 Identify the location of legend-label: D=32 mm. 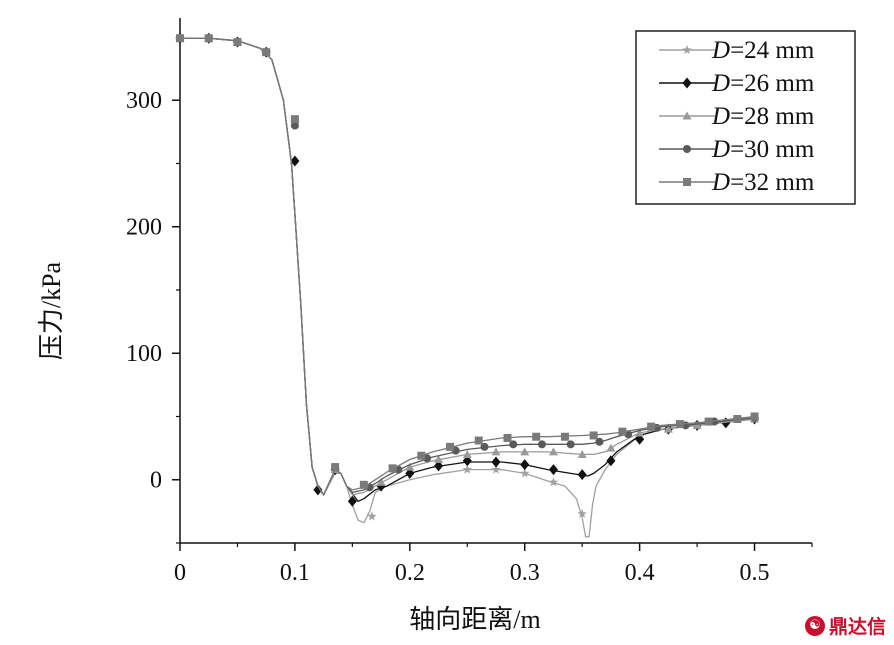
(763, 182).